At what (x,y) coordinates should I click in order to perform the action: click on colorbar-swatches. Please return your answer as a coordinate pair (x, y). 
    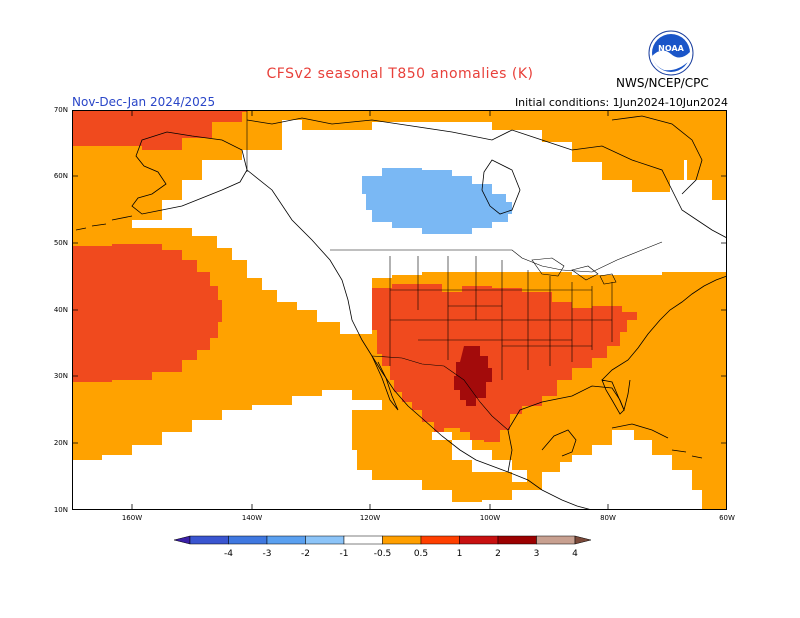
    Looking at the image, I should click on (382, 540).